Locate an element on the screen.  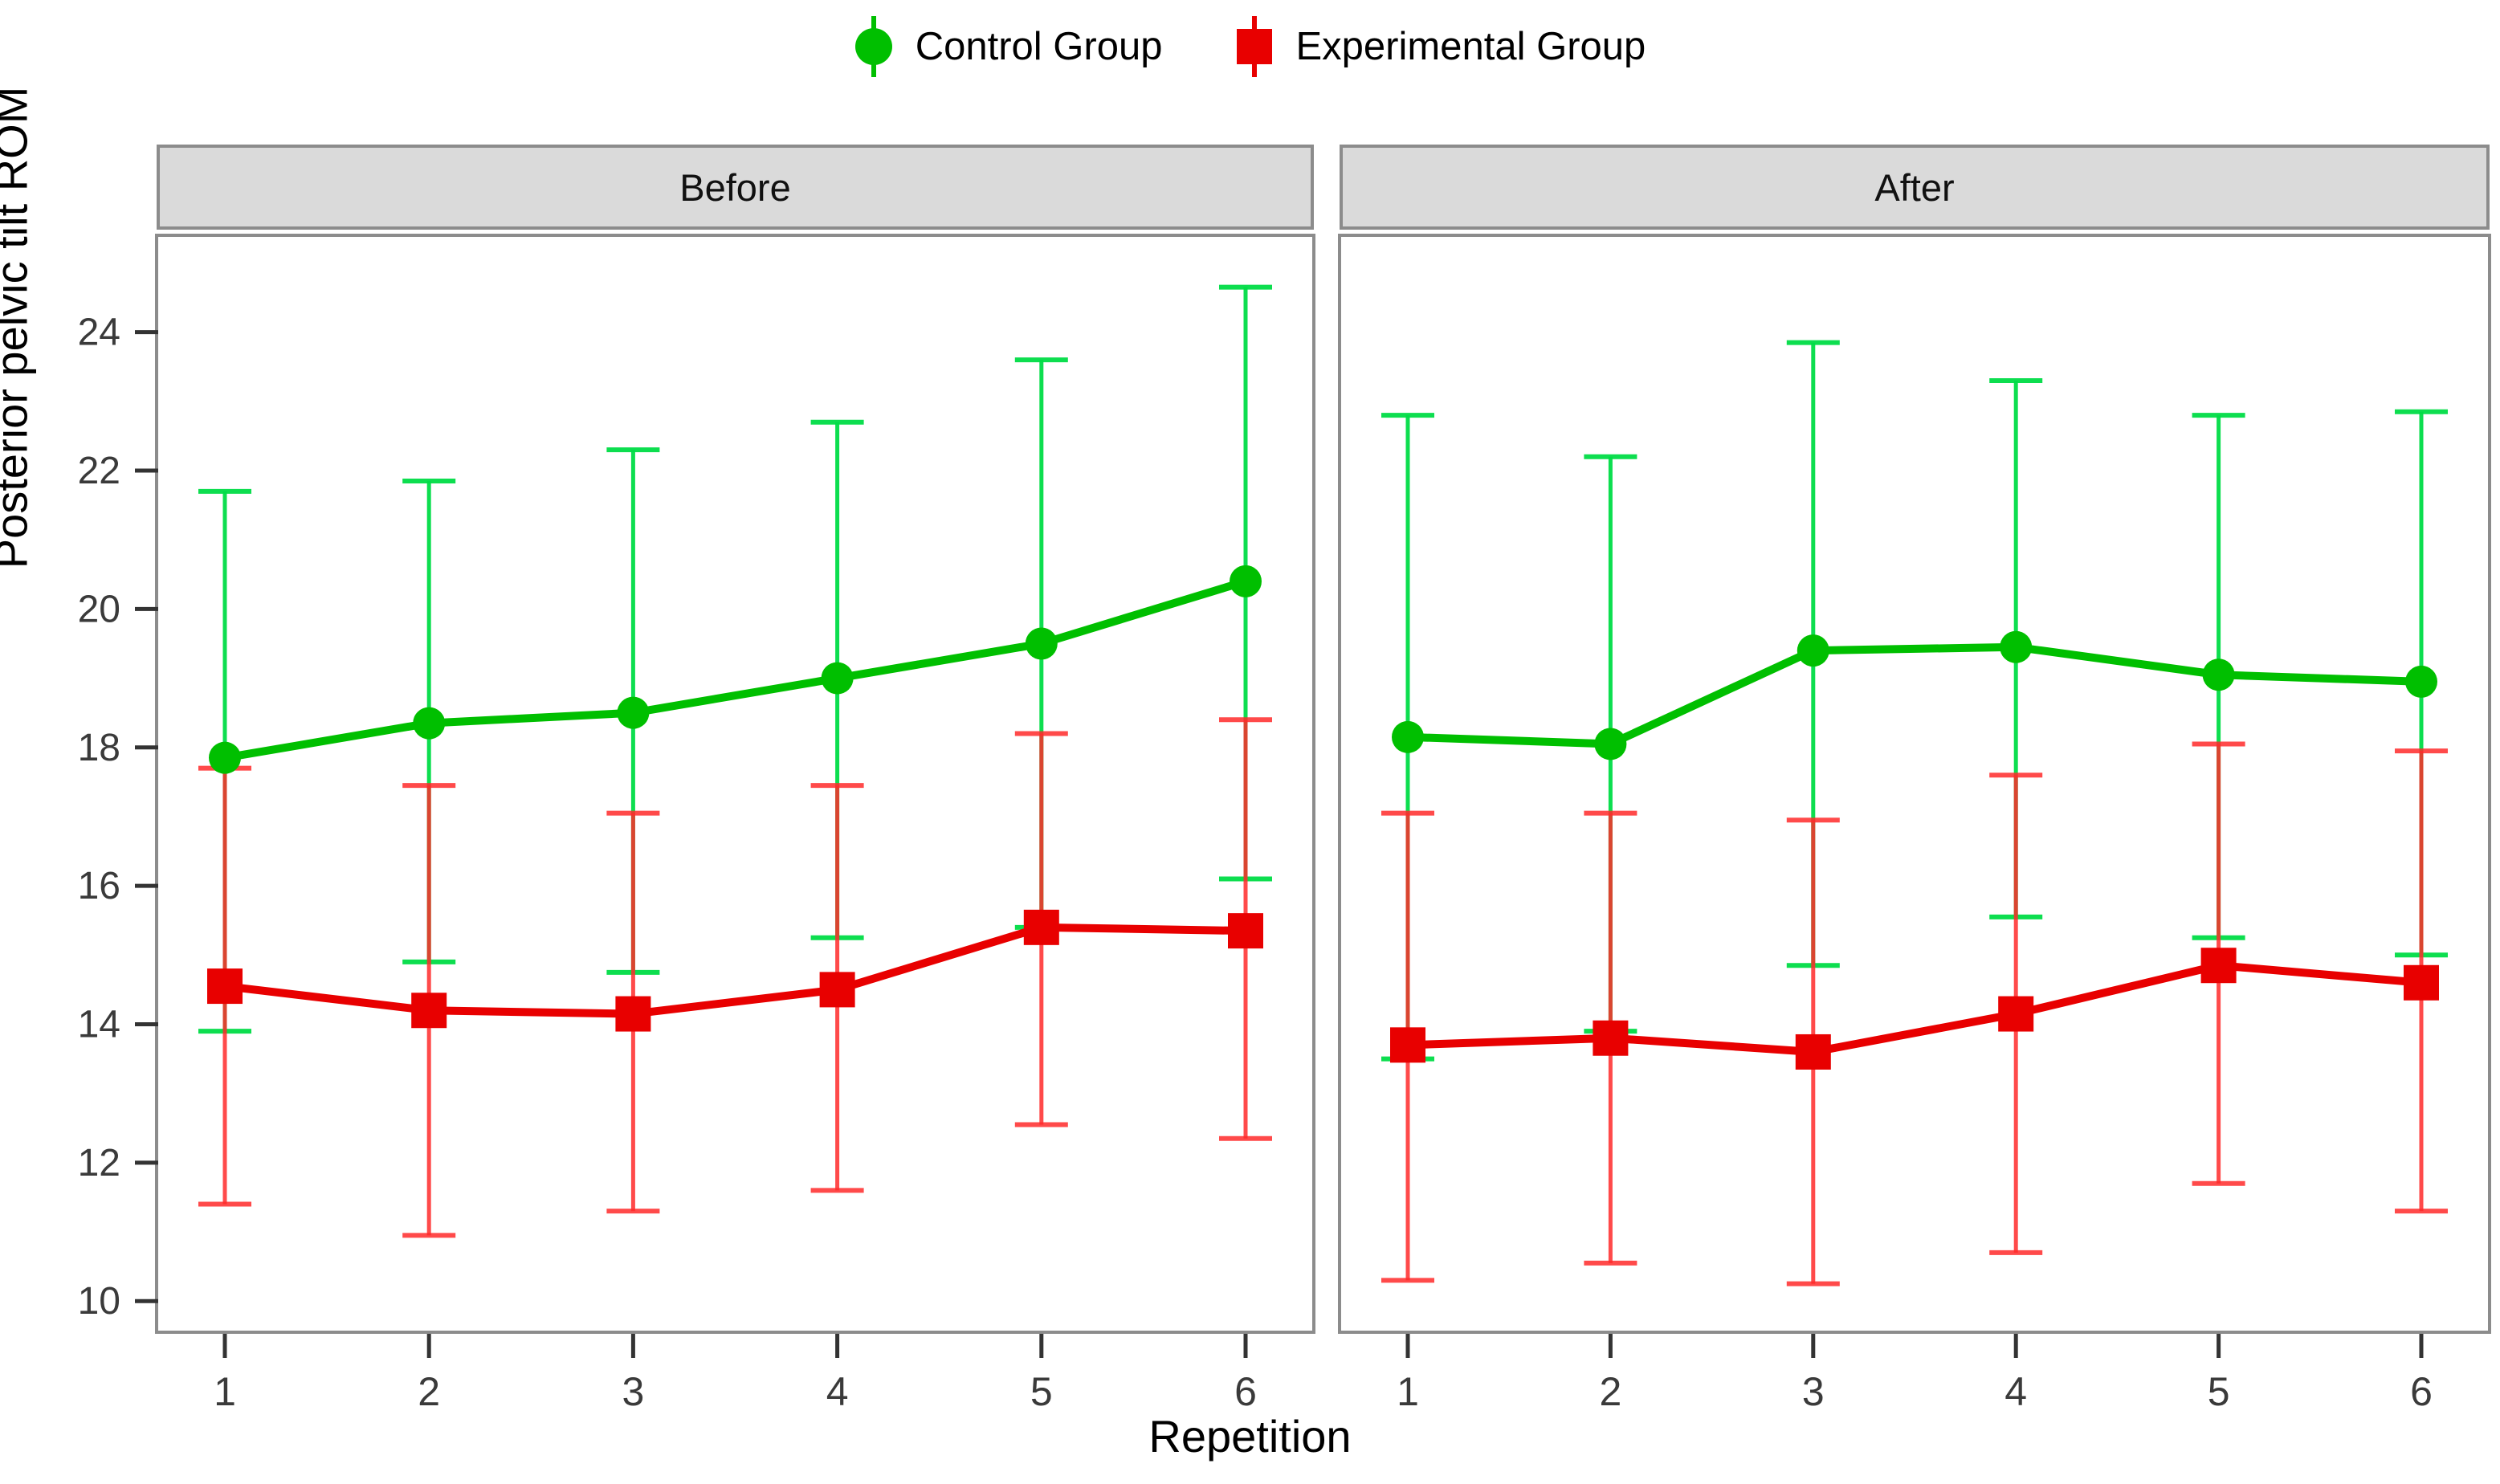
y-tick-label: 24 is located at coordinates (99, 333).